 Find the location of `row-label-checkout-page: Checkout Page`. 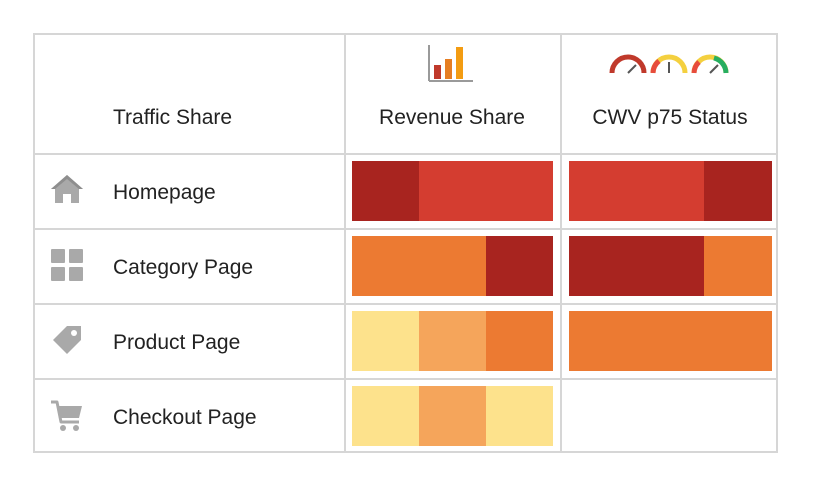

row-label-checkout-page: Checkout Page is located at coordinates (185, 417).